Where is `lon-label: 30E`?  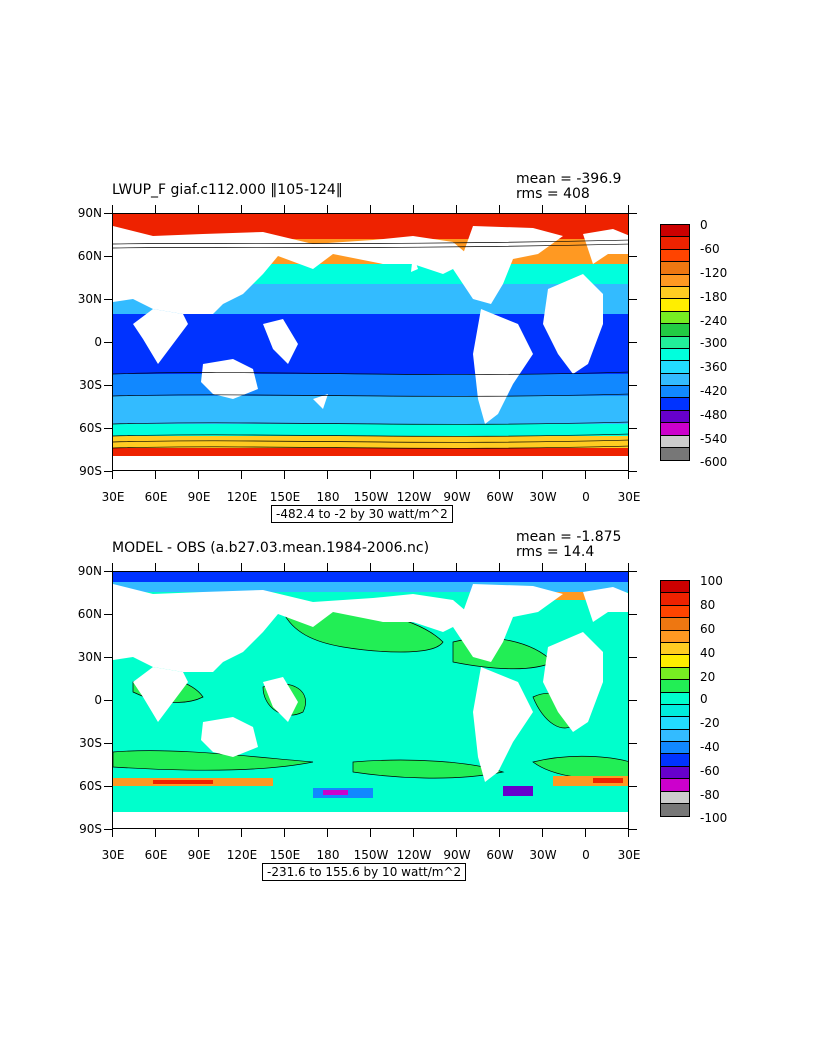
lon-label: 30E is located at coordinates (113, 497).